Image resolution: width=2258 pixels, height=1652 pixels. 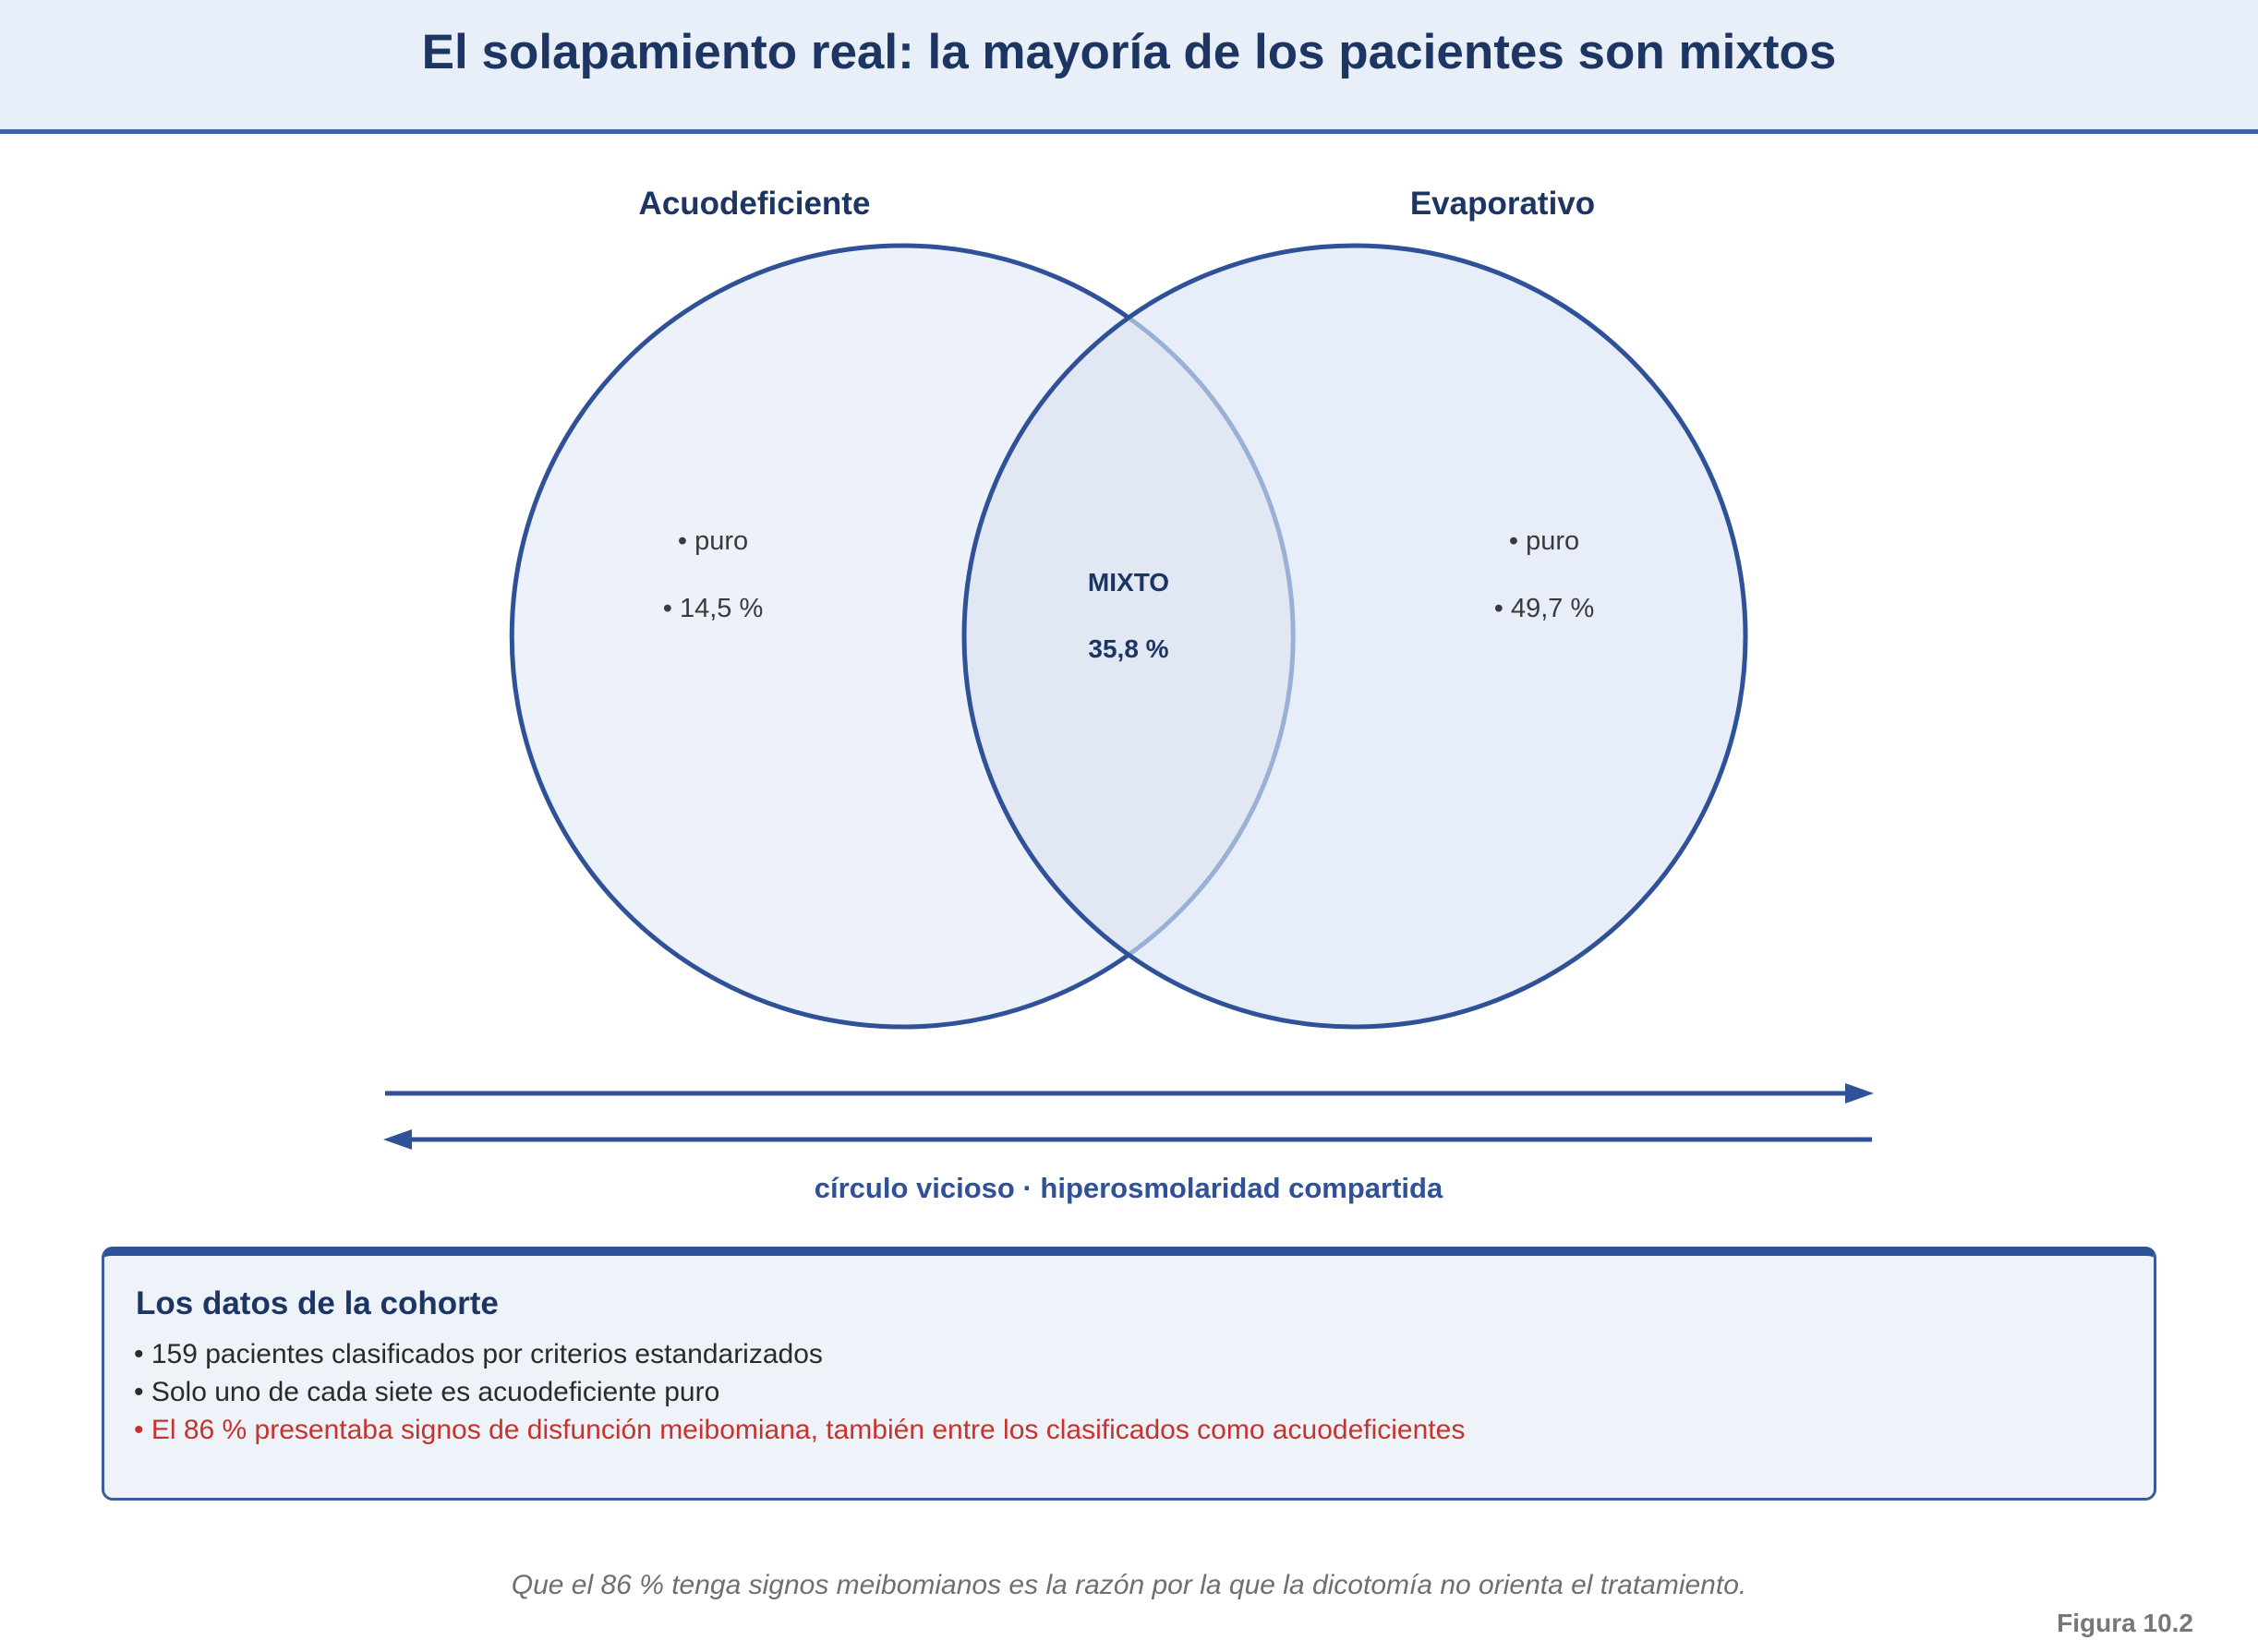 I want to click on mixto-label: MIXTO, so click(x=1128, y=582).